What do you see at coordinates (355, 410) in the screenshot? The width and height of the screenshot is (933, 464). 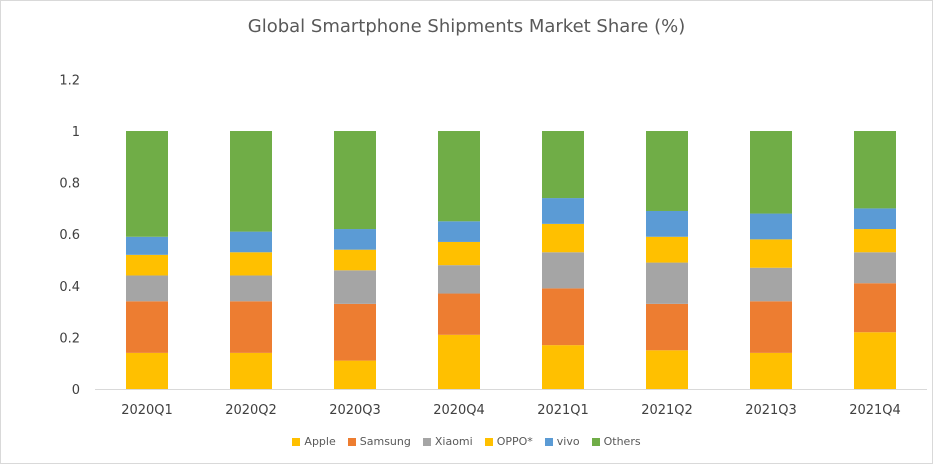 I see `x-tick-label: 2020Q3` at bounding box center [355, 410].